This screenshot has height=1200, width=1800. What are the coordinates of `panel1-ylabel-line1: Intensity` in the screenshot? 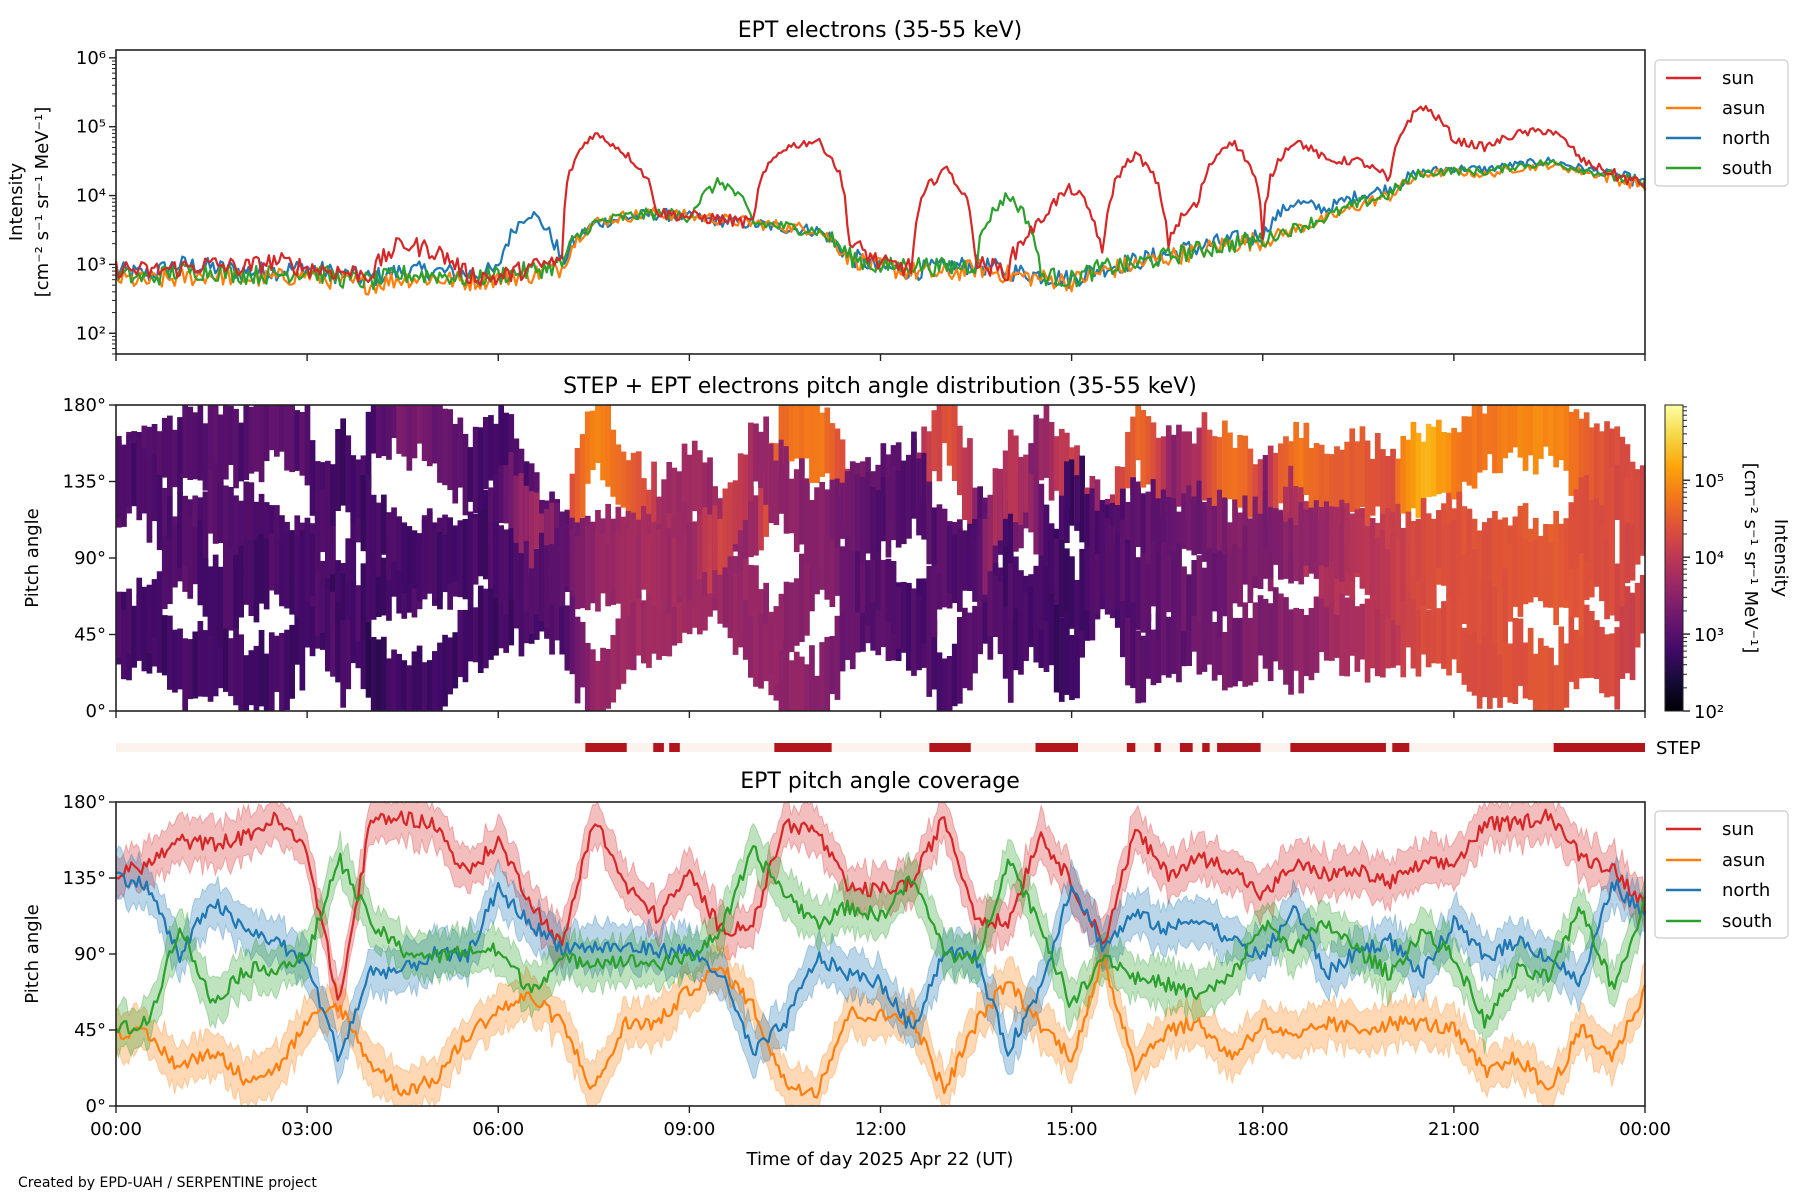 It's located at (16, 201).